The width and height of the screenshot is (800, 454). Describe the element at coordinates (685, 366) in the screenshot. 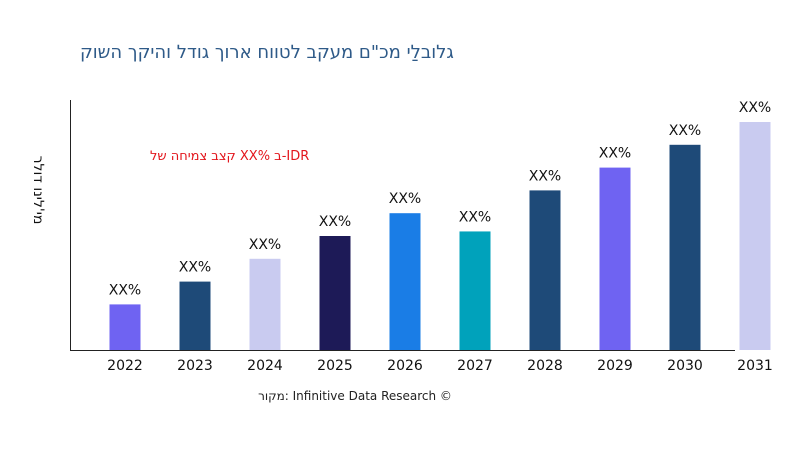

I see `x-tick-label: 2030` at that location.